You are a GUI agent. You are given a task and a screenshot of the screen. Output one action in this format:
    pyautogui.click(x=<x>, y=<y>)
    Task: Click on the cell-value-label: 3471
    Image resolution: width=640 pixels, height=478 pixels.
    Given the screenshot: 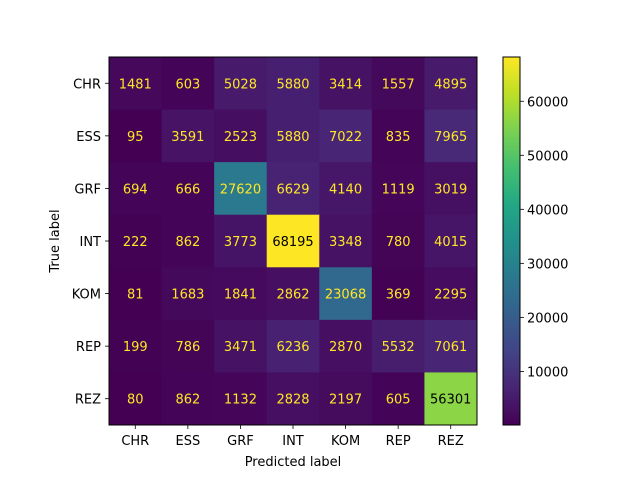 What is the action you would take?
    pyautogui.click(x=240, y=347)
    